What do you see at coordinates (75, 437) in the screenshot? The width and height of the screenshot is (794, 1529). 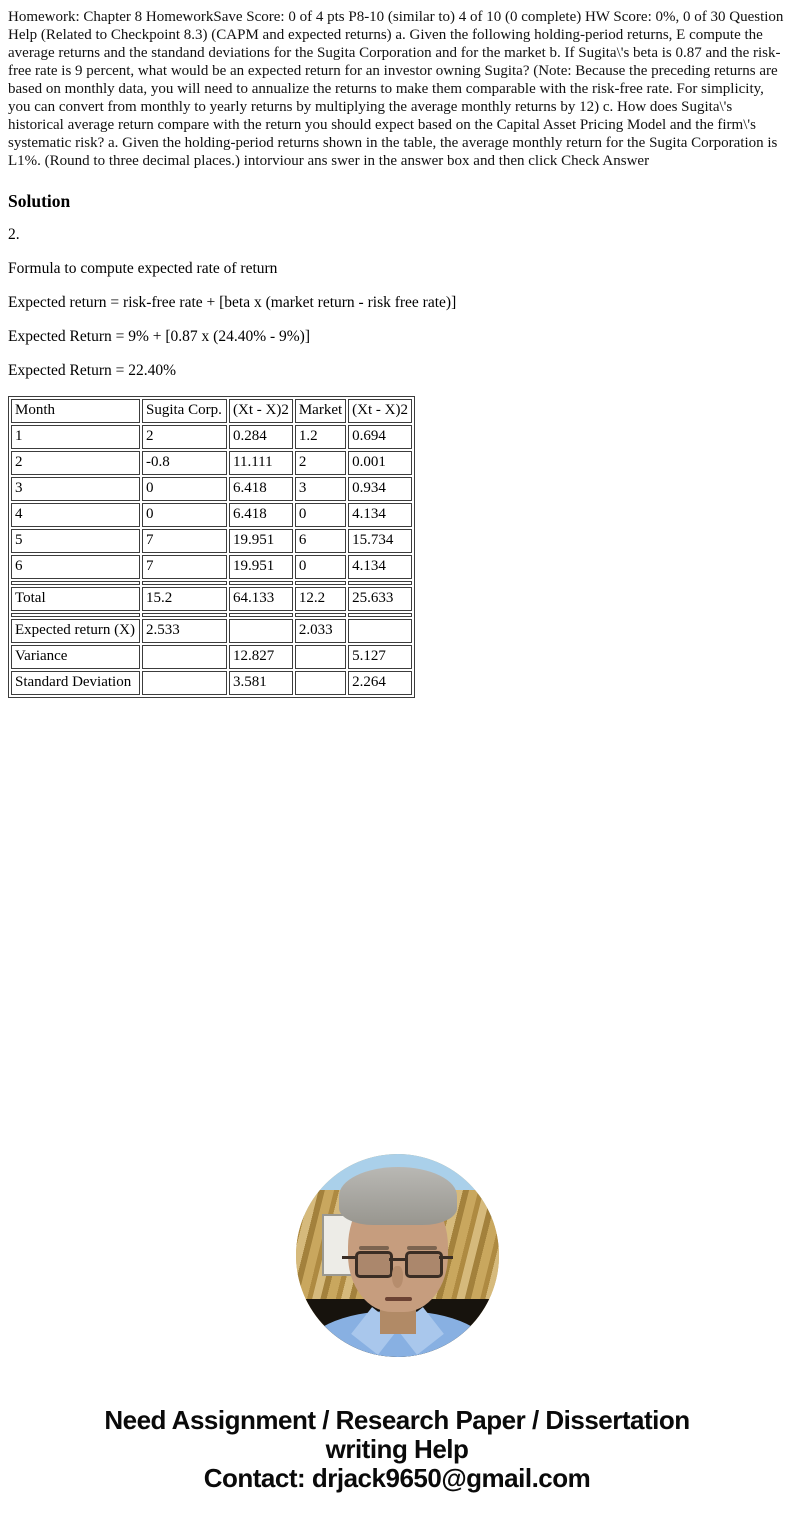 I see `table-cell: 1` at bounding box center [75, 437].